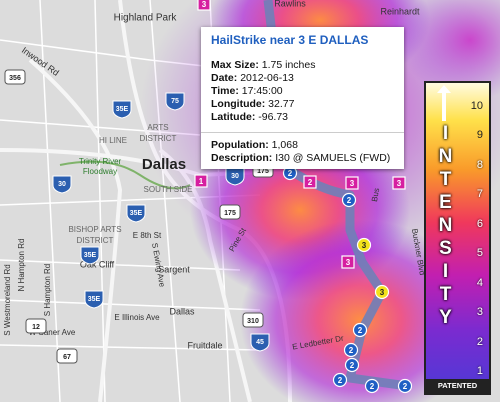 This screenshot has width=500, height=402. I want to click on field-value: 1,068, so click(284, 145).